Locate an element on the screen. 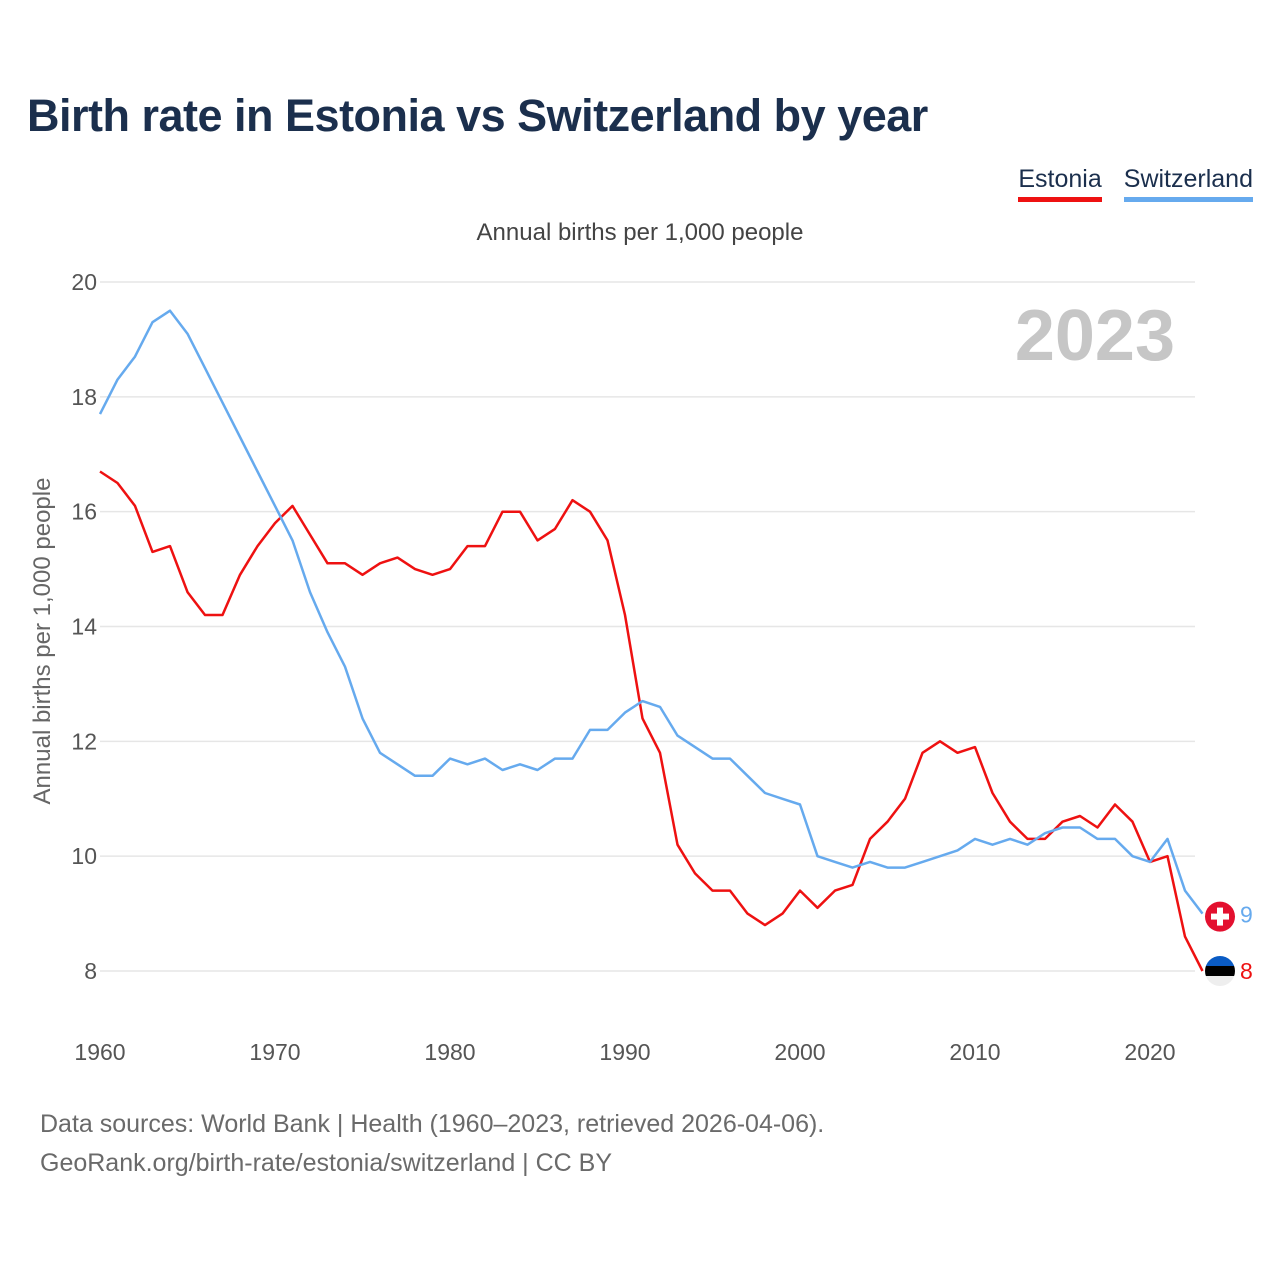  legend: Estonia Switzerland is located at coordinates (1135, 183).